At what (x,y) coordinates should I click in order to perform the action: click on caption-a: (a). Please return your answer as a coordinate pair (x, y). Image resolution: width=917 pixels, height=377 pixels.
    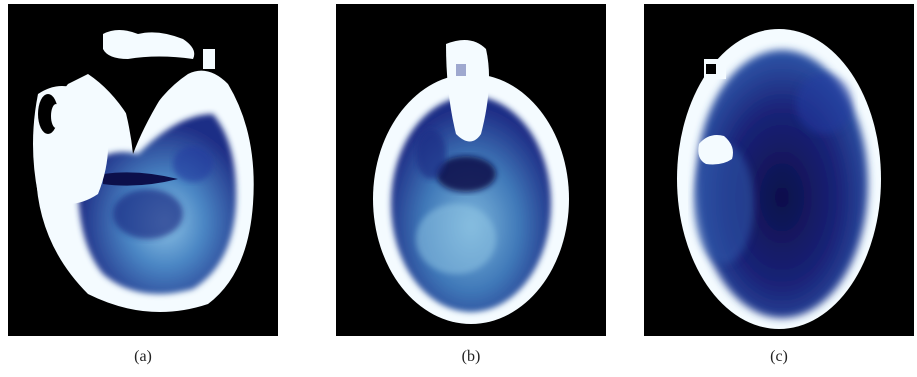
    Looking at the image, I should click on (143, 356).